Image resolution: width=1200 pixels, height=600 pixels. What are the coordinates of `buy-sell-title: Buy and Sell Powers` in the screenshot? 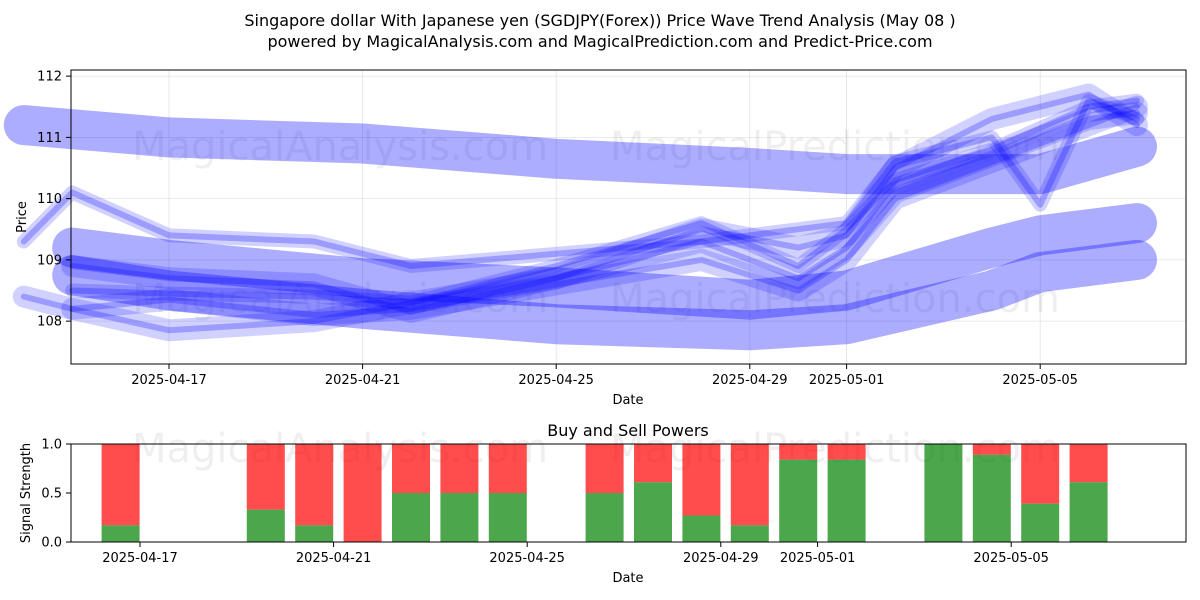 It's located at (628, 430).